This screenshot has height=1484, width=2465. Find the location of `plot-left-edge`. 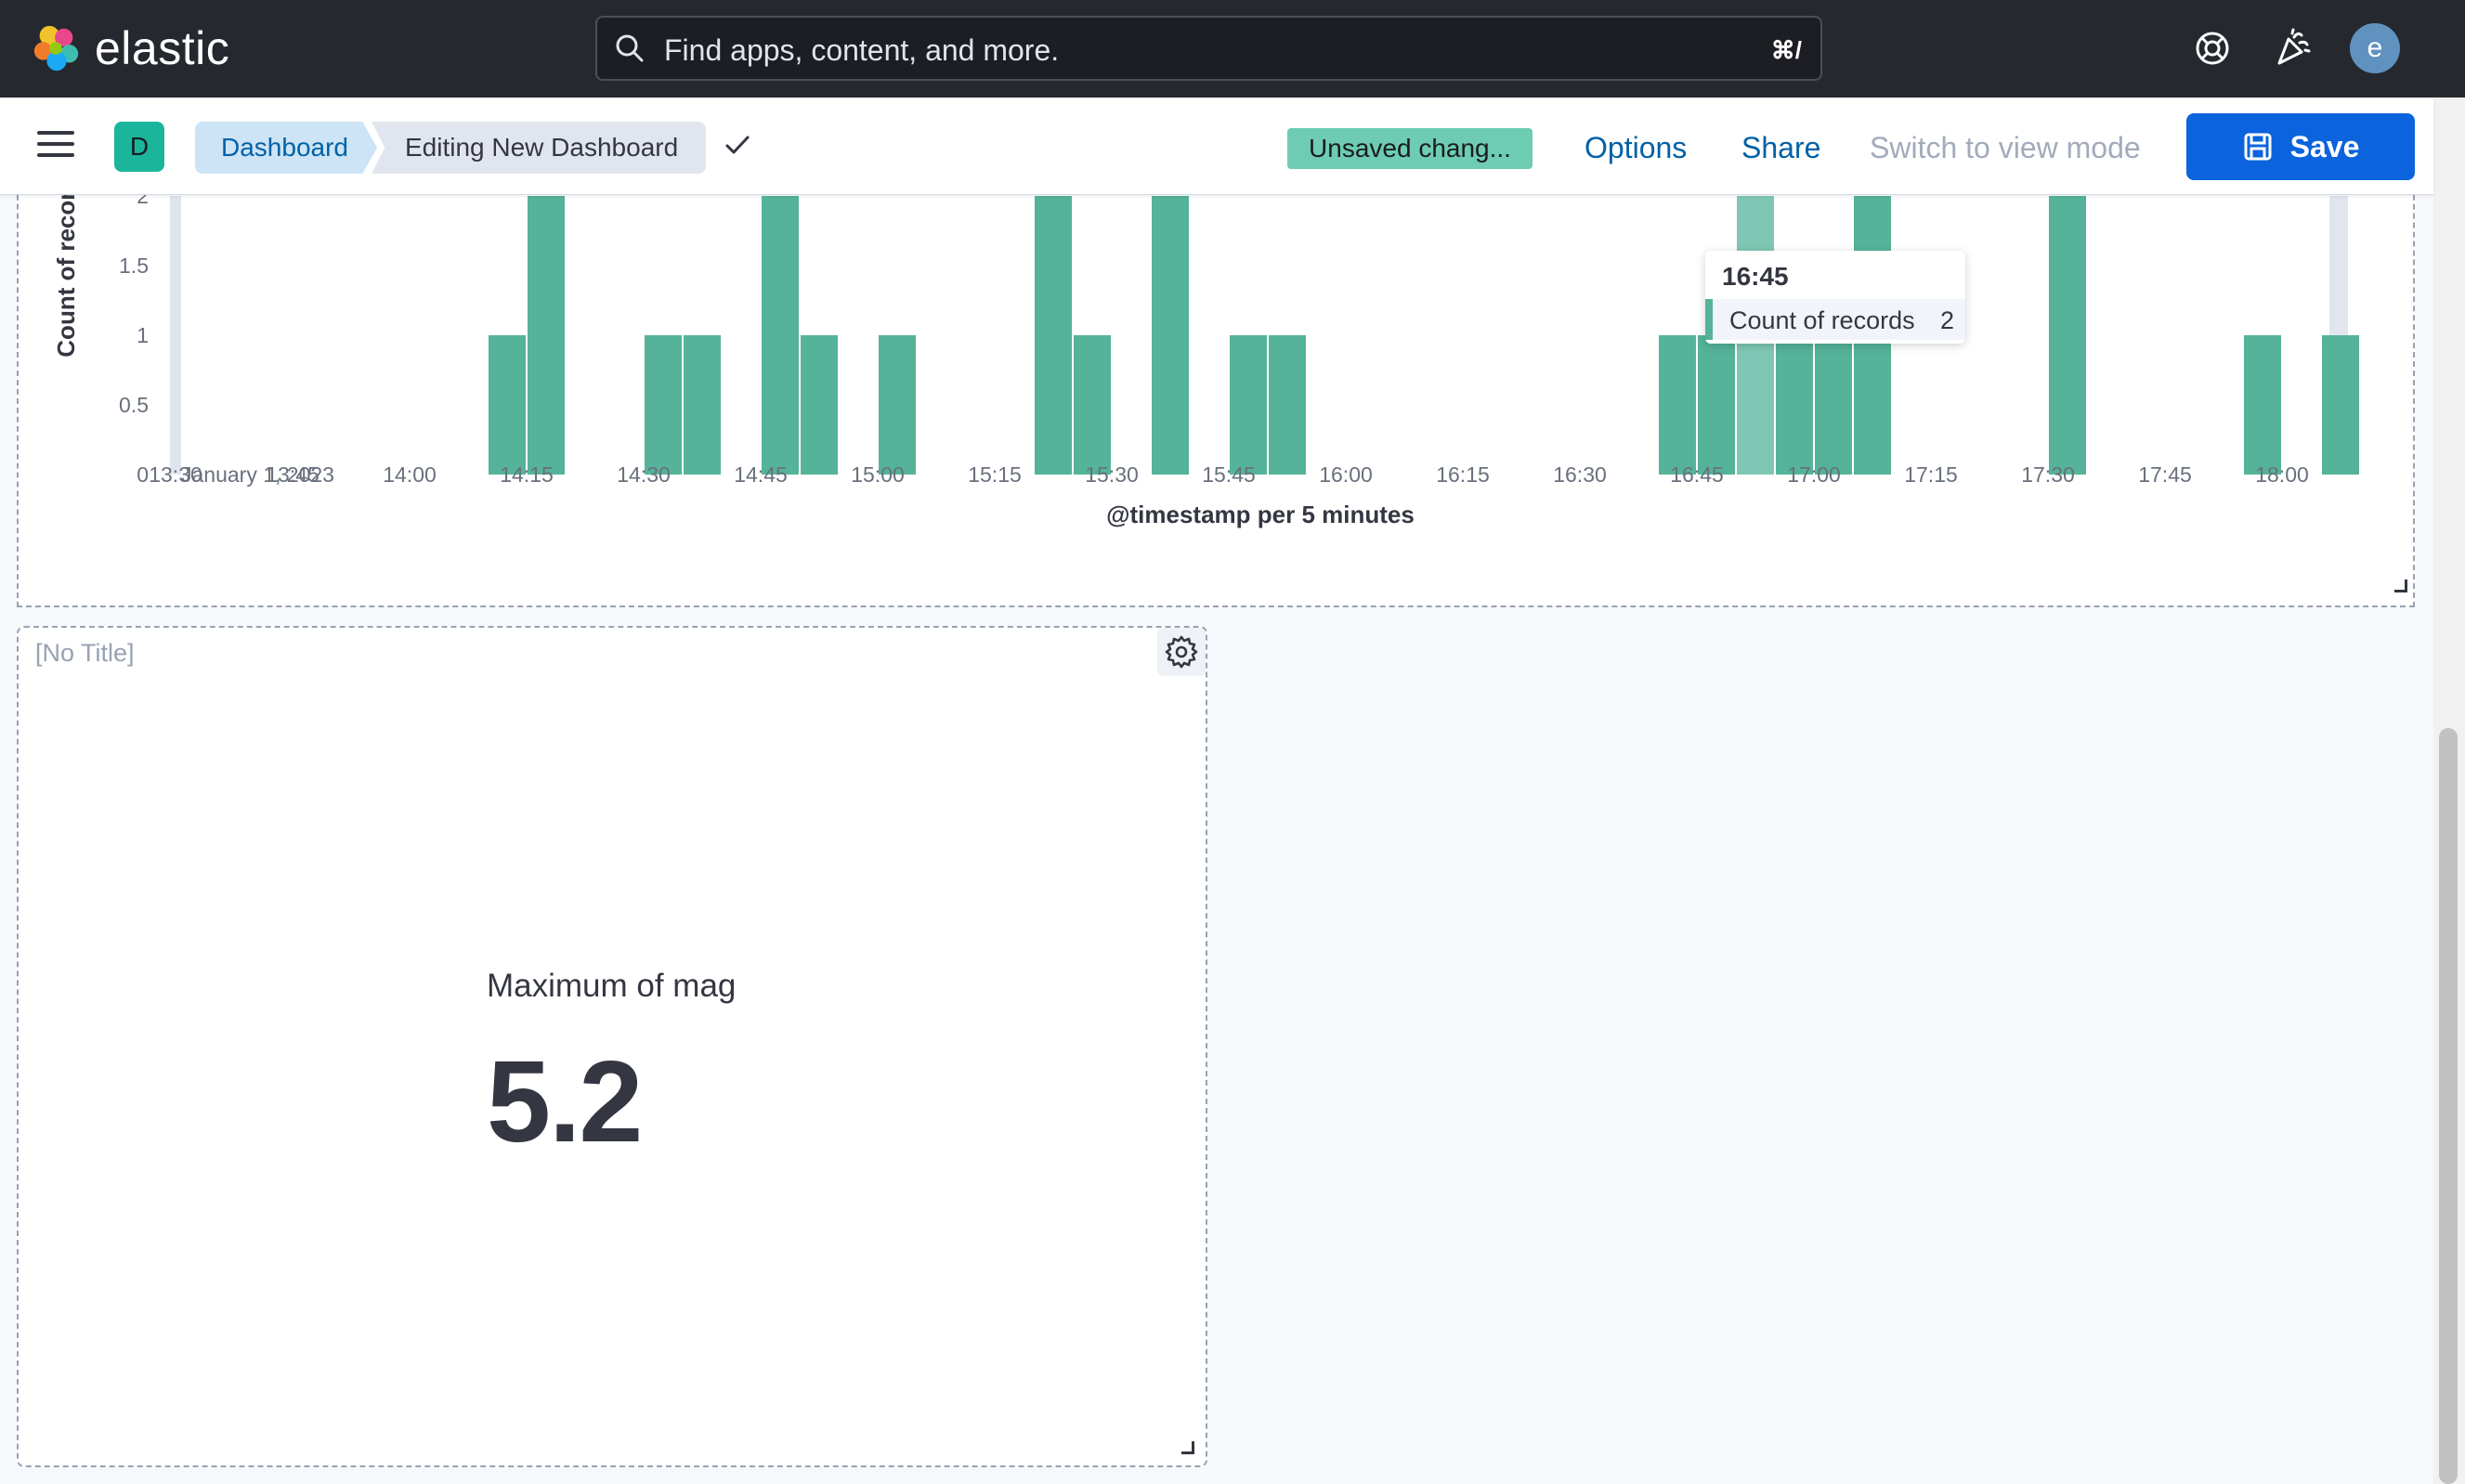

plot-left-edge is located at coordinates (175, 336).